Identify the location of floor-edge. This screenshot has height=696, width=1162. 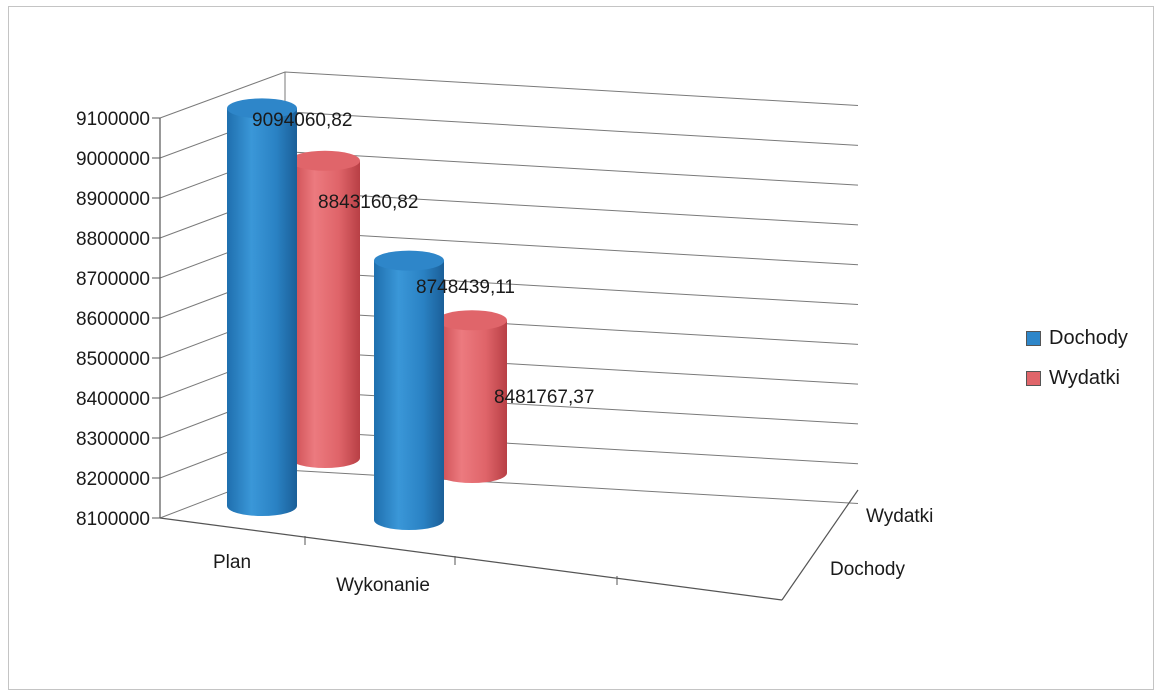
(820, 545).